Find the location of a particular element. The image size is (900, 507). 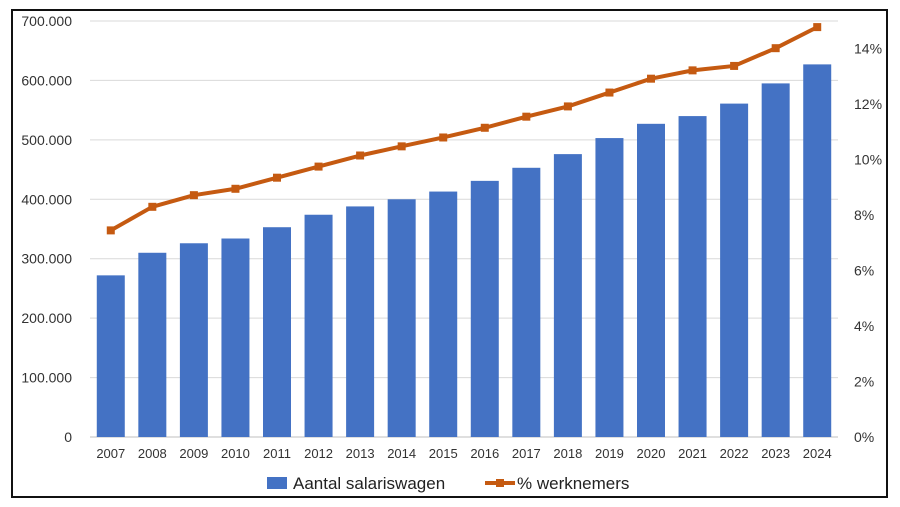

right-tick-label: 8% is located at coordinates (864, 215).